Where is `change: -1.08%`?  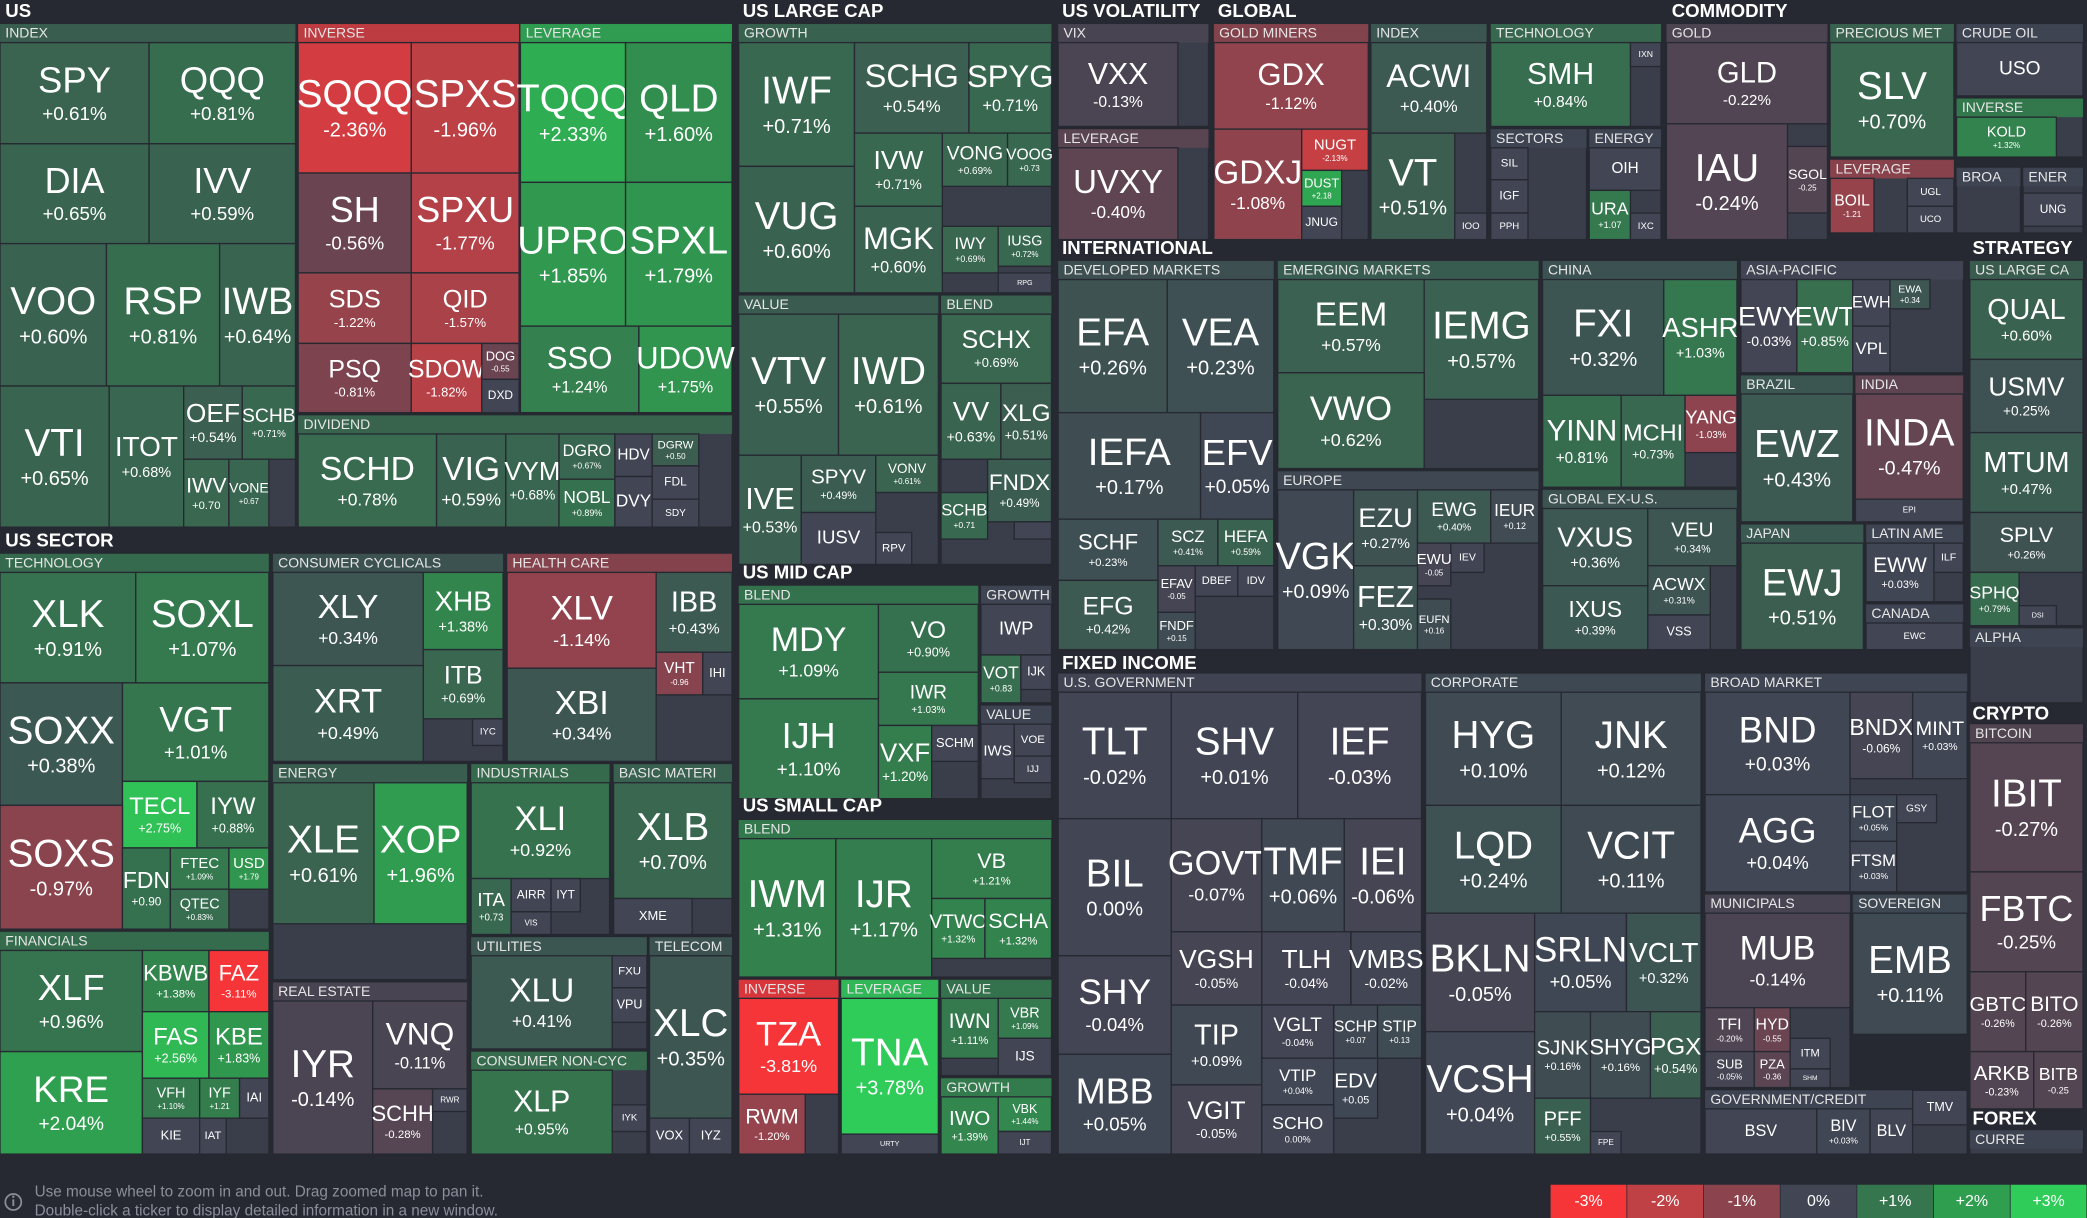 change: -1.08% is located at coordinates (1257, 203).